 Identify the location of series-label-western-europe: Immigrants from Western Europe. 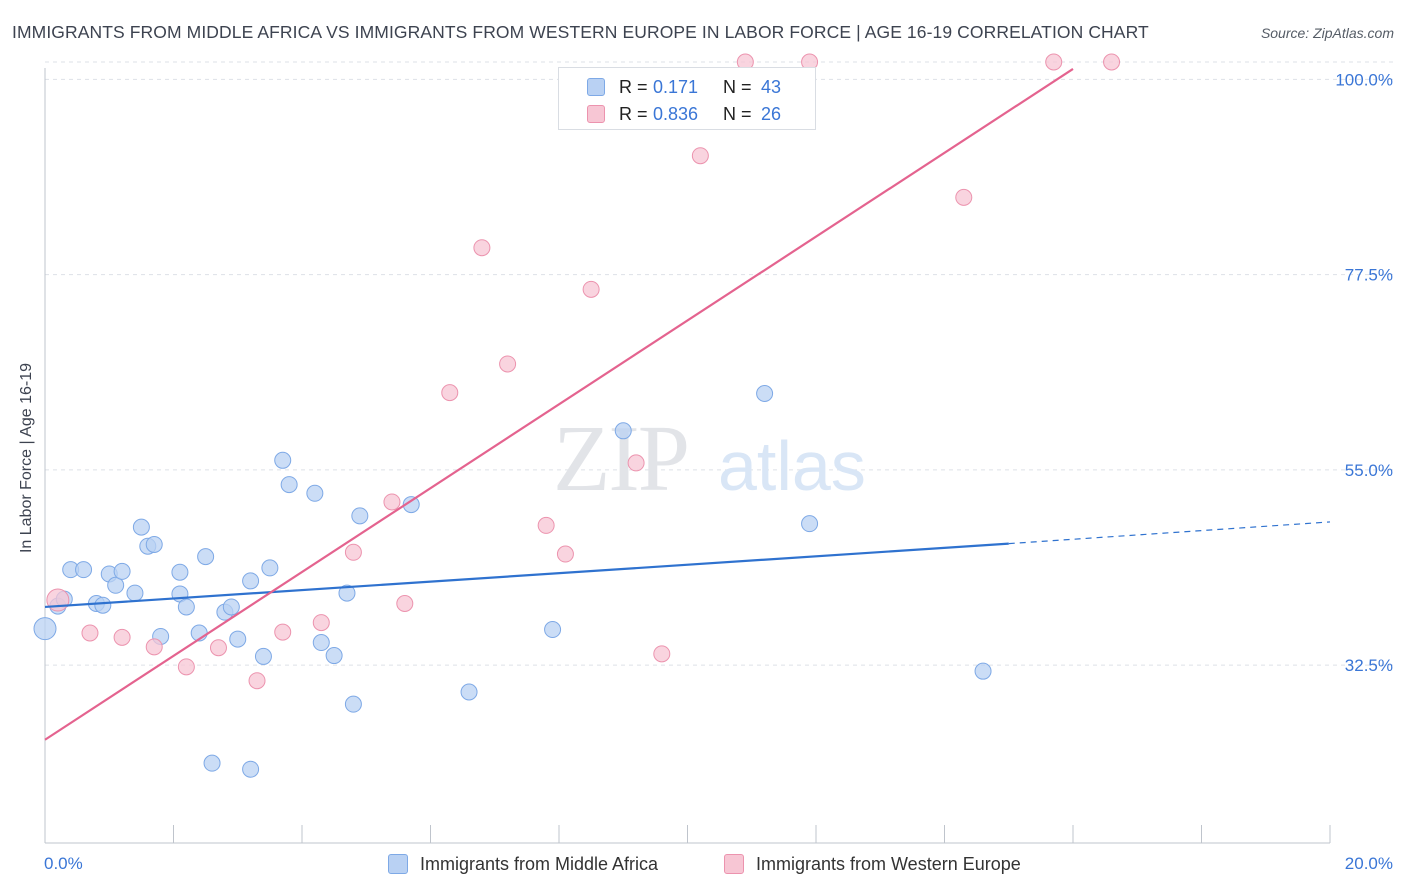
(888, 863).